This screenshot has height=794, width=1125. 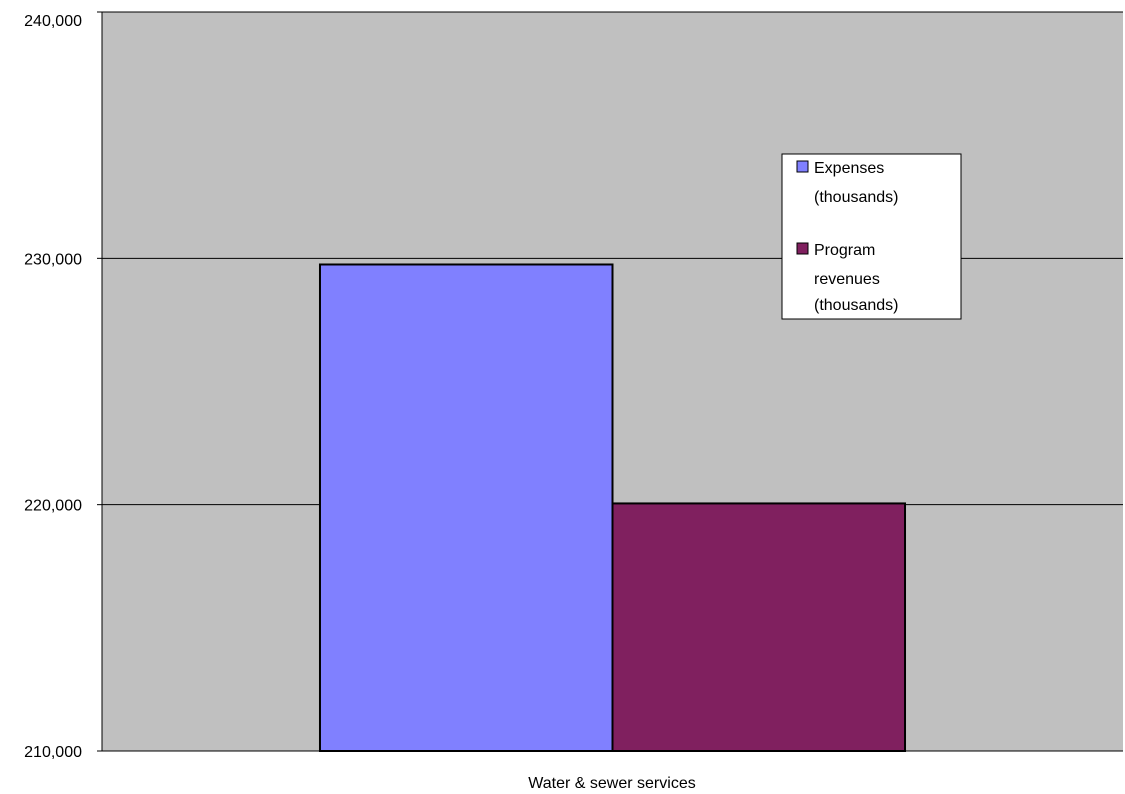 I want to click on y-tick-label: 210,000, so click(x=53, y=752).